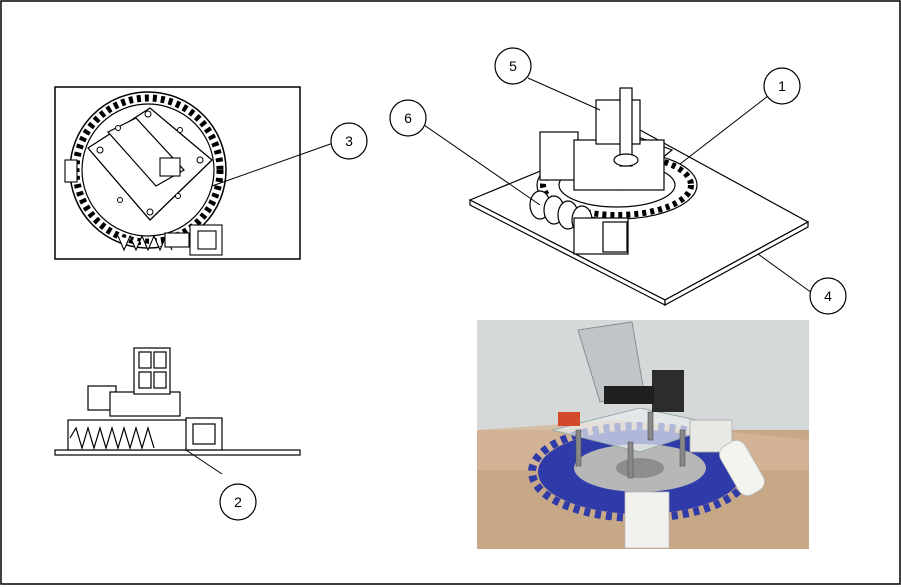 The width and height of the screenshot is (901, 587). Describe the element at coordinates (615, 237) in the screenshot. I see `iso-drive-motor-face` at that location.